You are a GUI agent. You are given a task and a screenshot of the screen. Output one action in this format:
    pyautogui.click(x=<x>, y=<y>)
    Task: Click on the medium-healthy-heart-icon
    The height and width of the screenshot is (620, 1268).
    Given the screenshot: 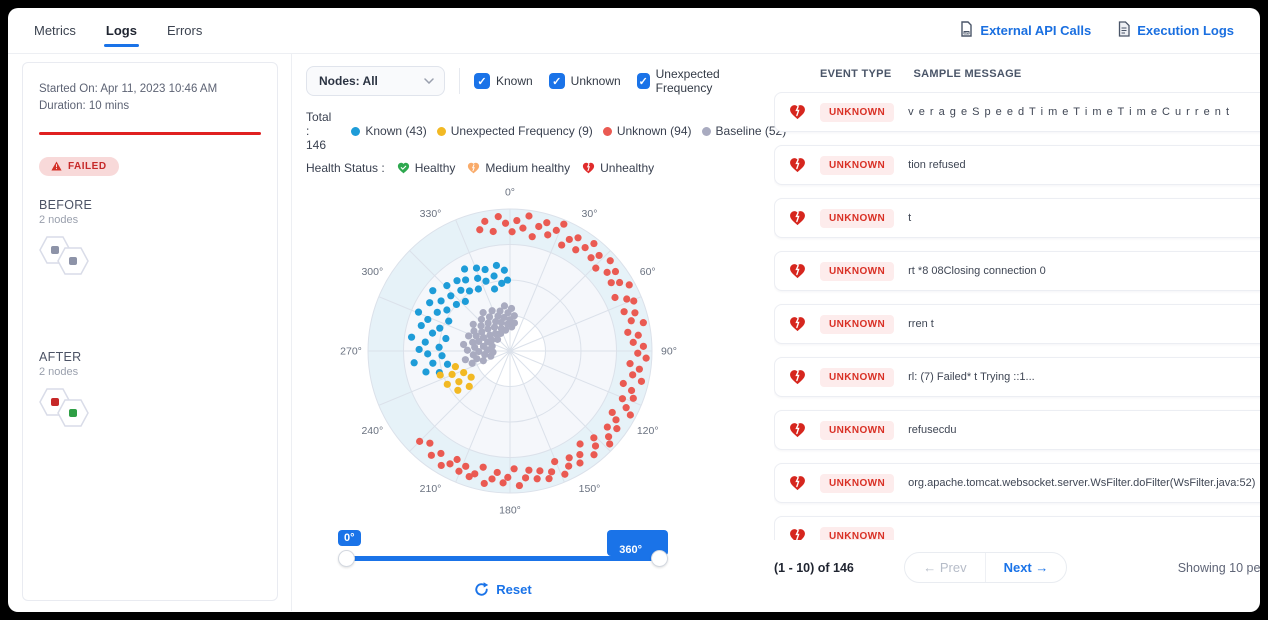 What is the action you would take?
    pyautogui.click(x=474, y=168)
    